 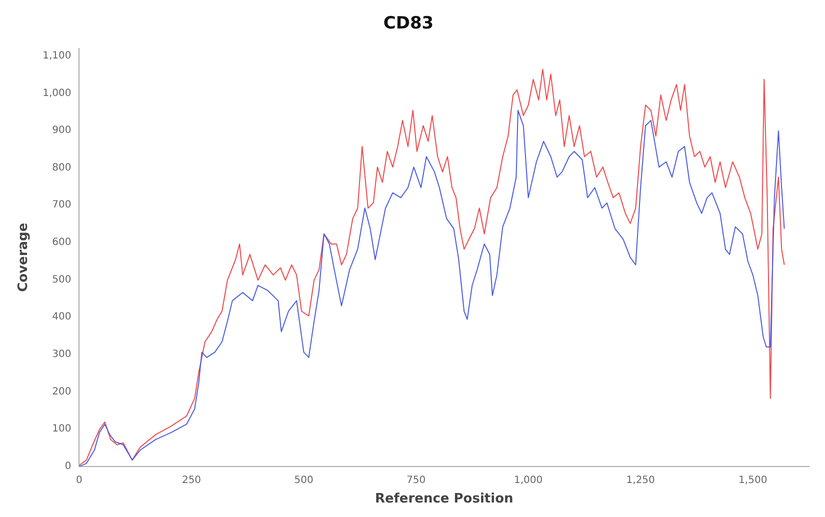 I want to click on y-axis-title: Coverage, so click(x=24, y=257).